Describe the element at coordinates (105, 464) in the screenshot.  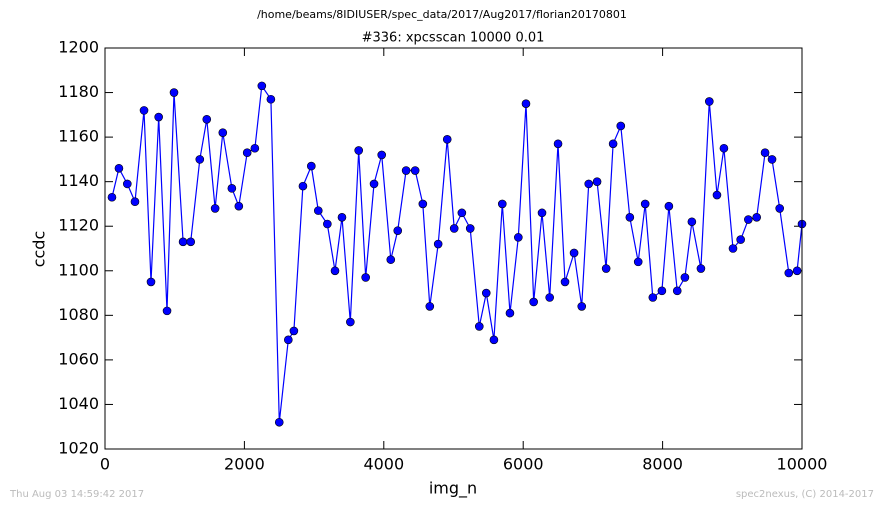
I see `x-tick-label: 0` at that location.